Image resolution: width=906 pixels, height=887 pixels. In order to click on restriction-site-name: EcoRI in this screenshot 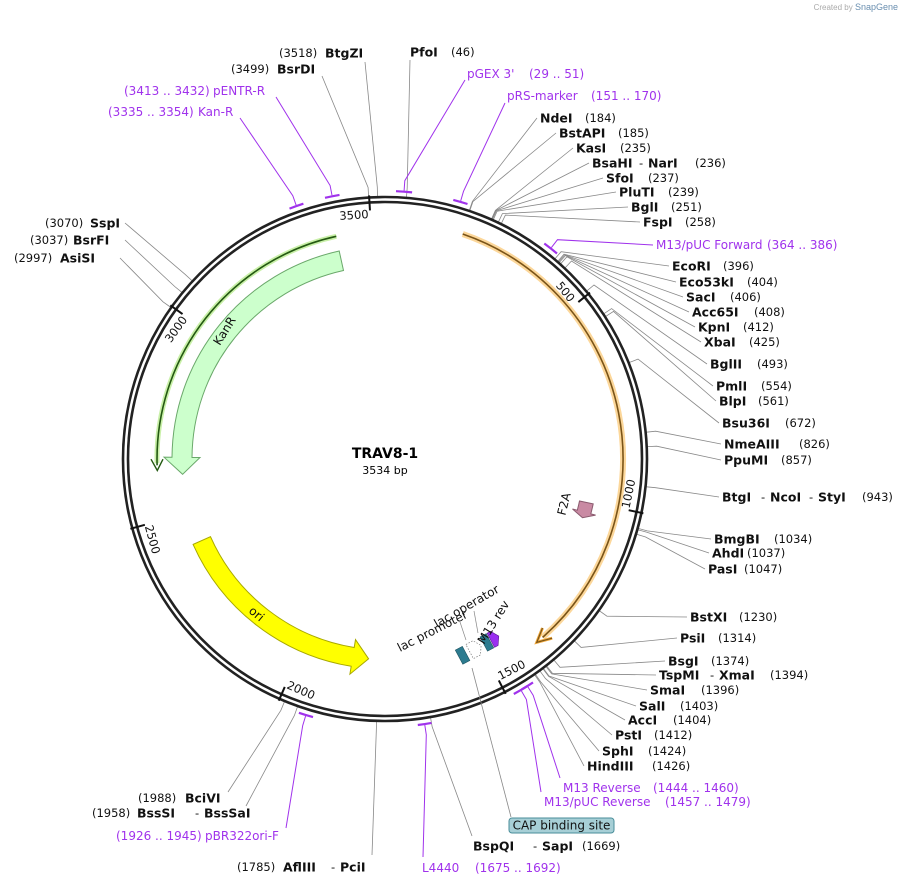, I will do `click(691, 266)`.